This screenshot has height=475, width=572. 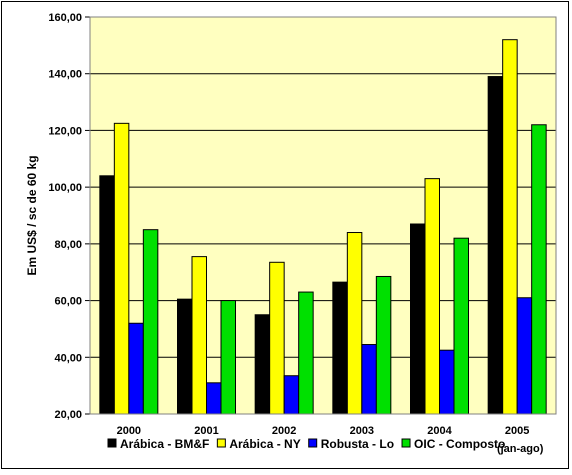 I want to click on bar-oic-composto-2004, so click(x=461, y=326).